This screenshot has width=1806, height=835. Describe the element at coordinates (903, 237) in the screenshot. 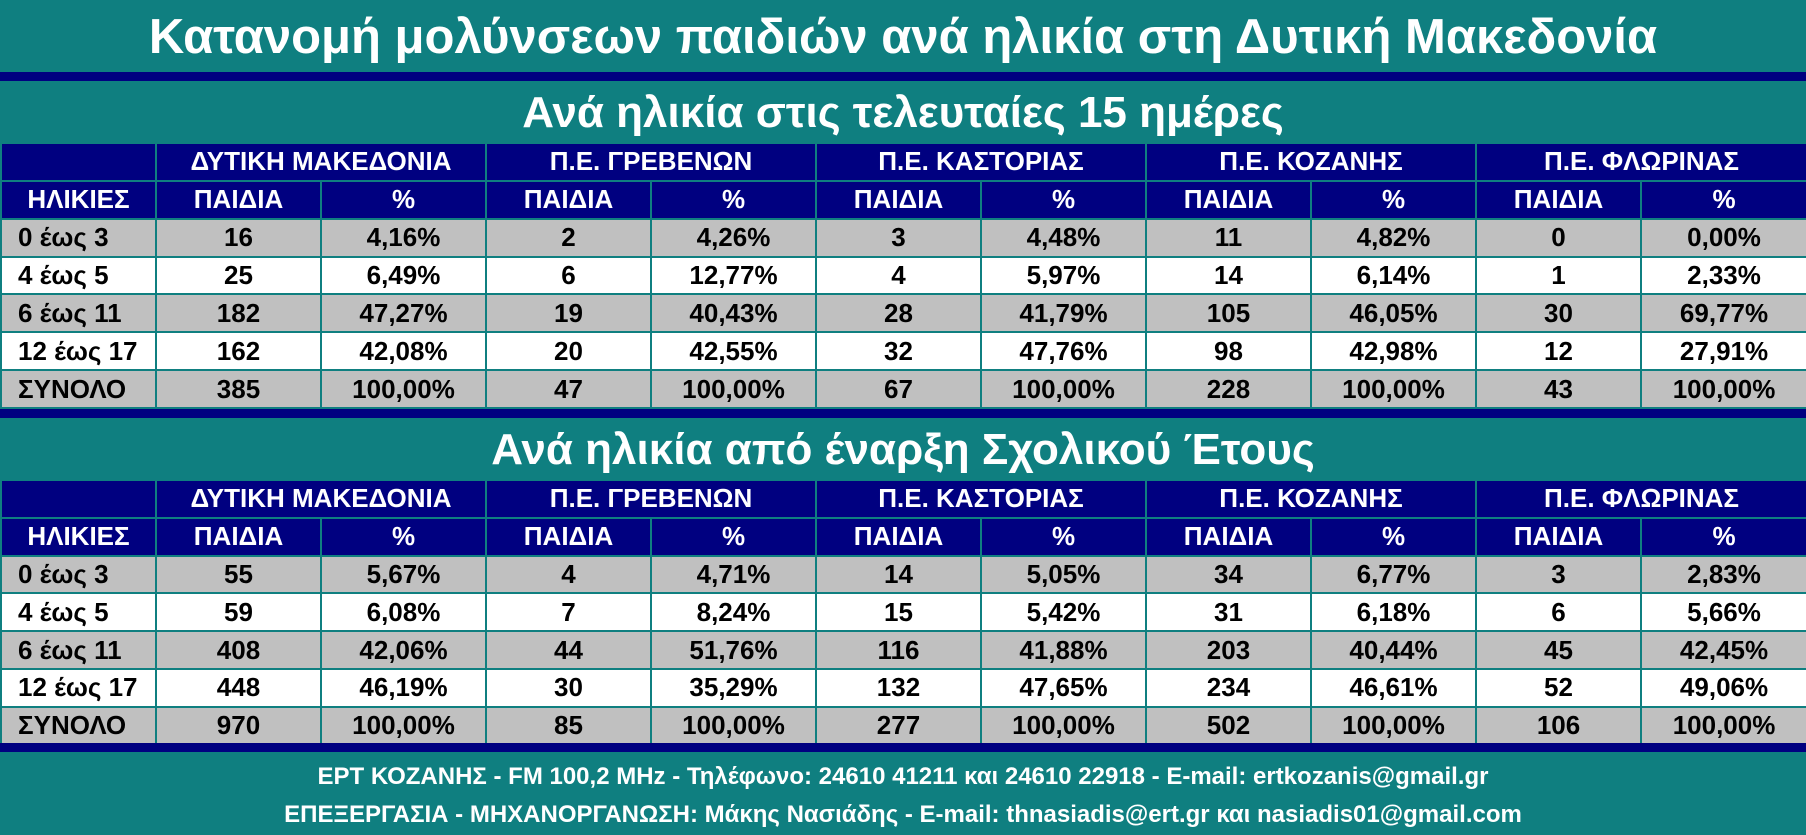

I see `table-row: 0 έως 3 16 4,16% 2 4,26% 3 4,48% 11 4,82% 0 0,00%` at that location.